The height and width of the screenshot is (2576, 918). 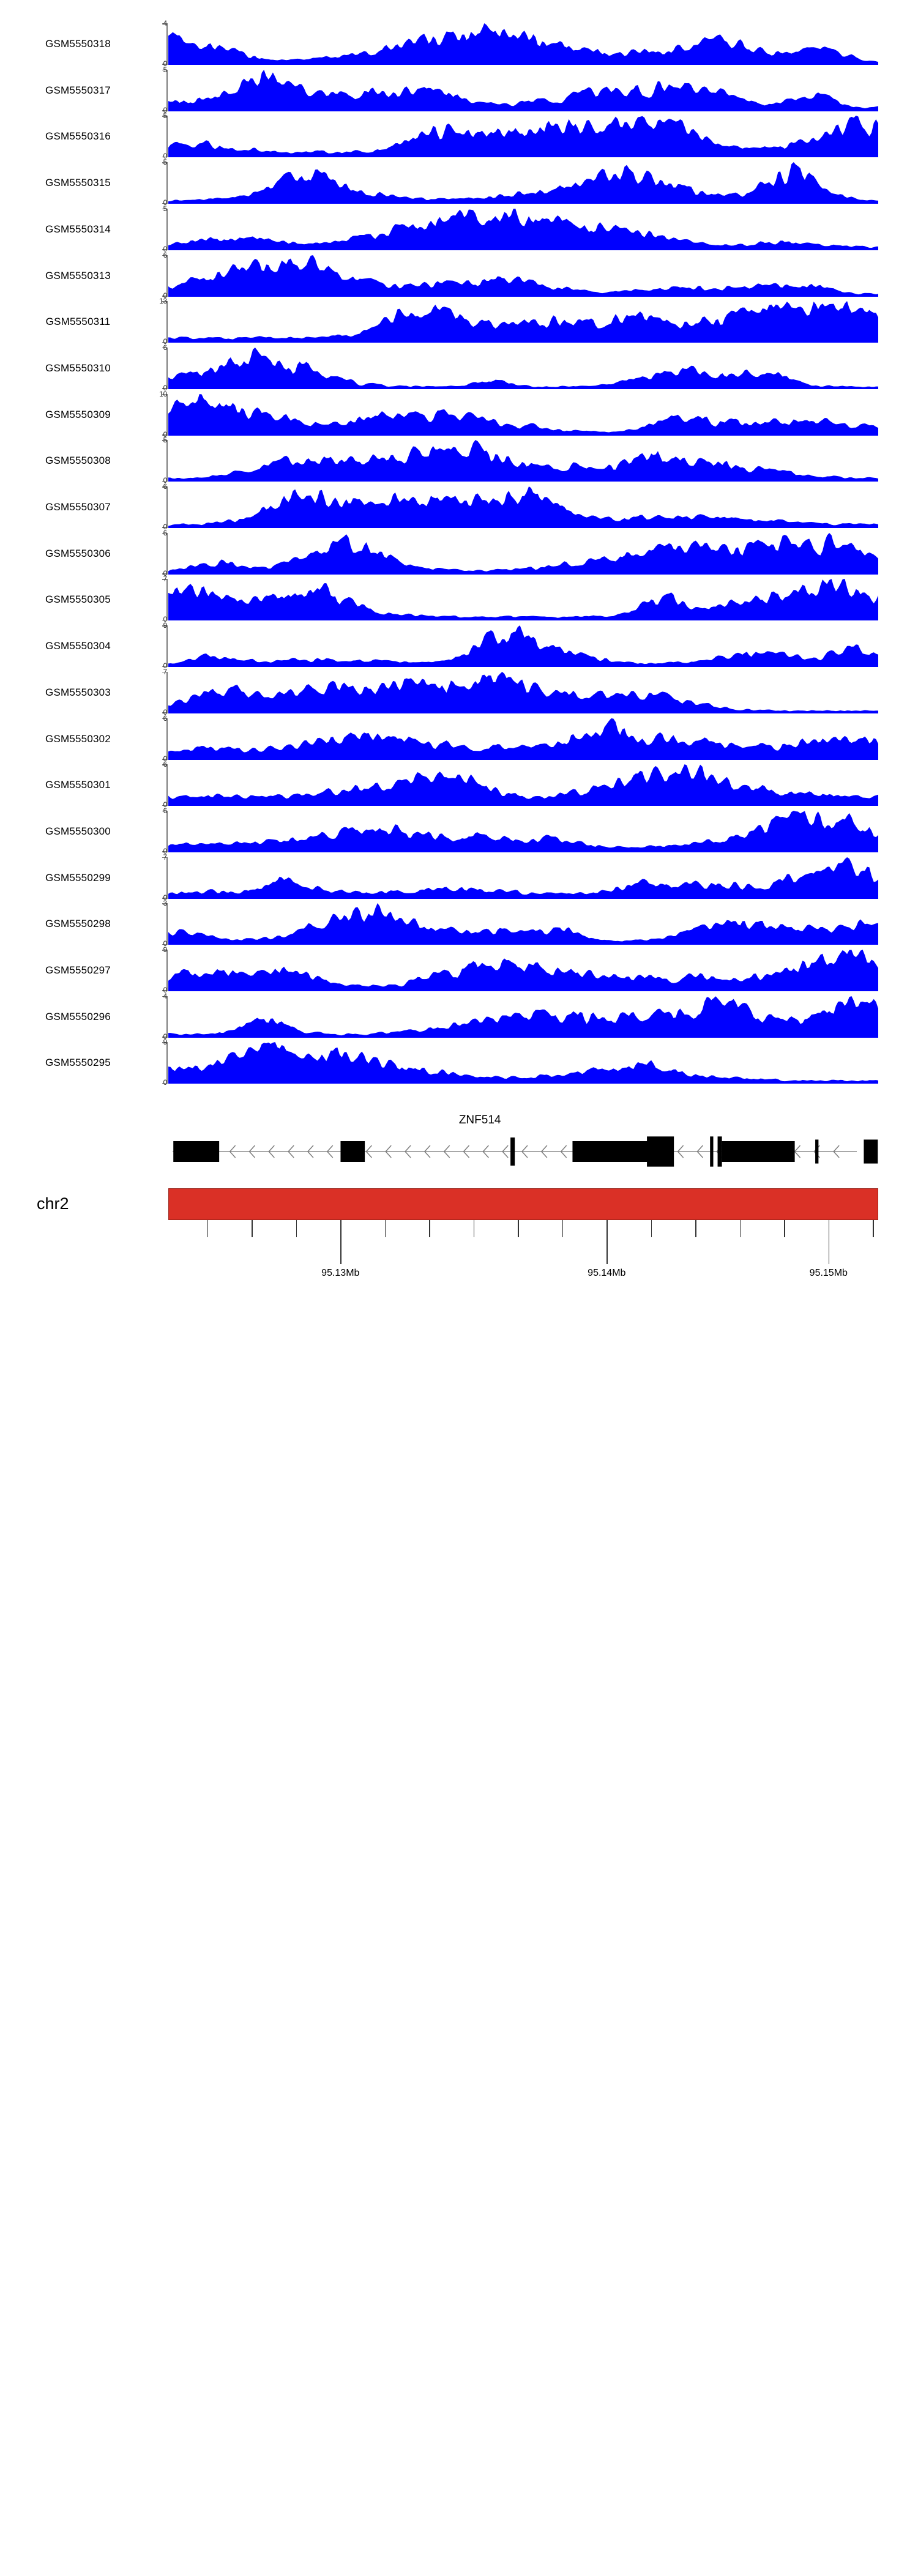 I want to click on coverage-track: GSM5550307 6 0, so click(x=459, y=507).